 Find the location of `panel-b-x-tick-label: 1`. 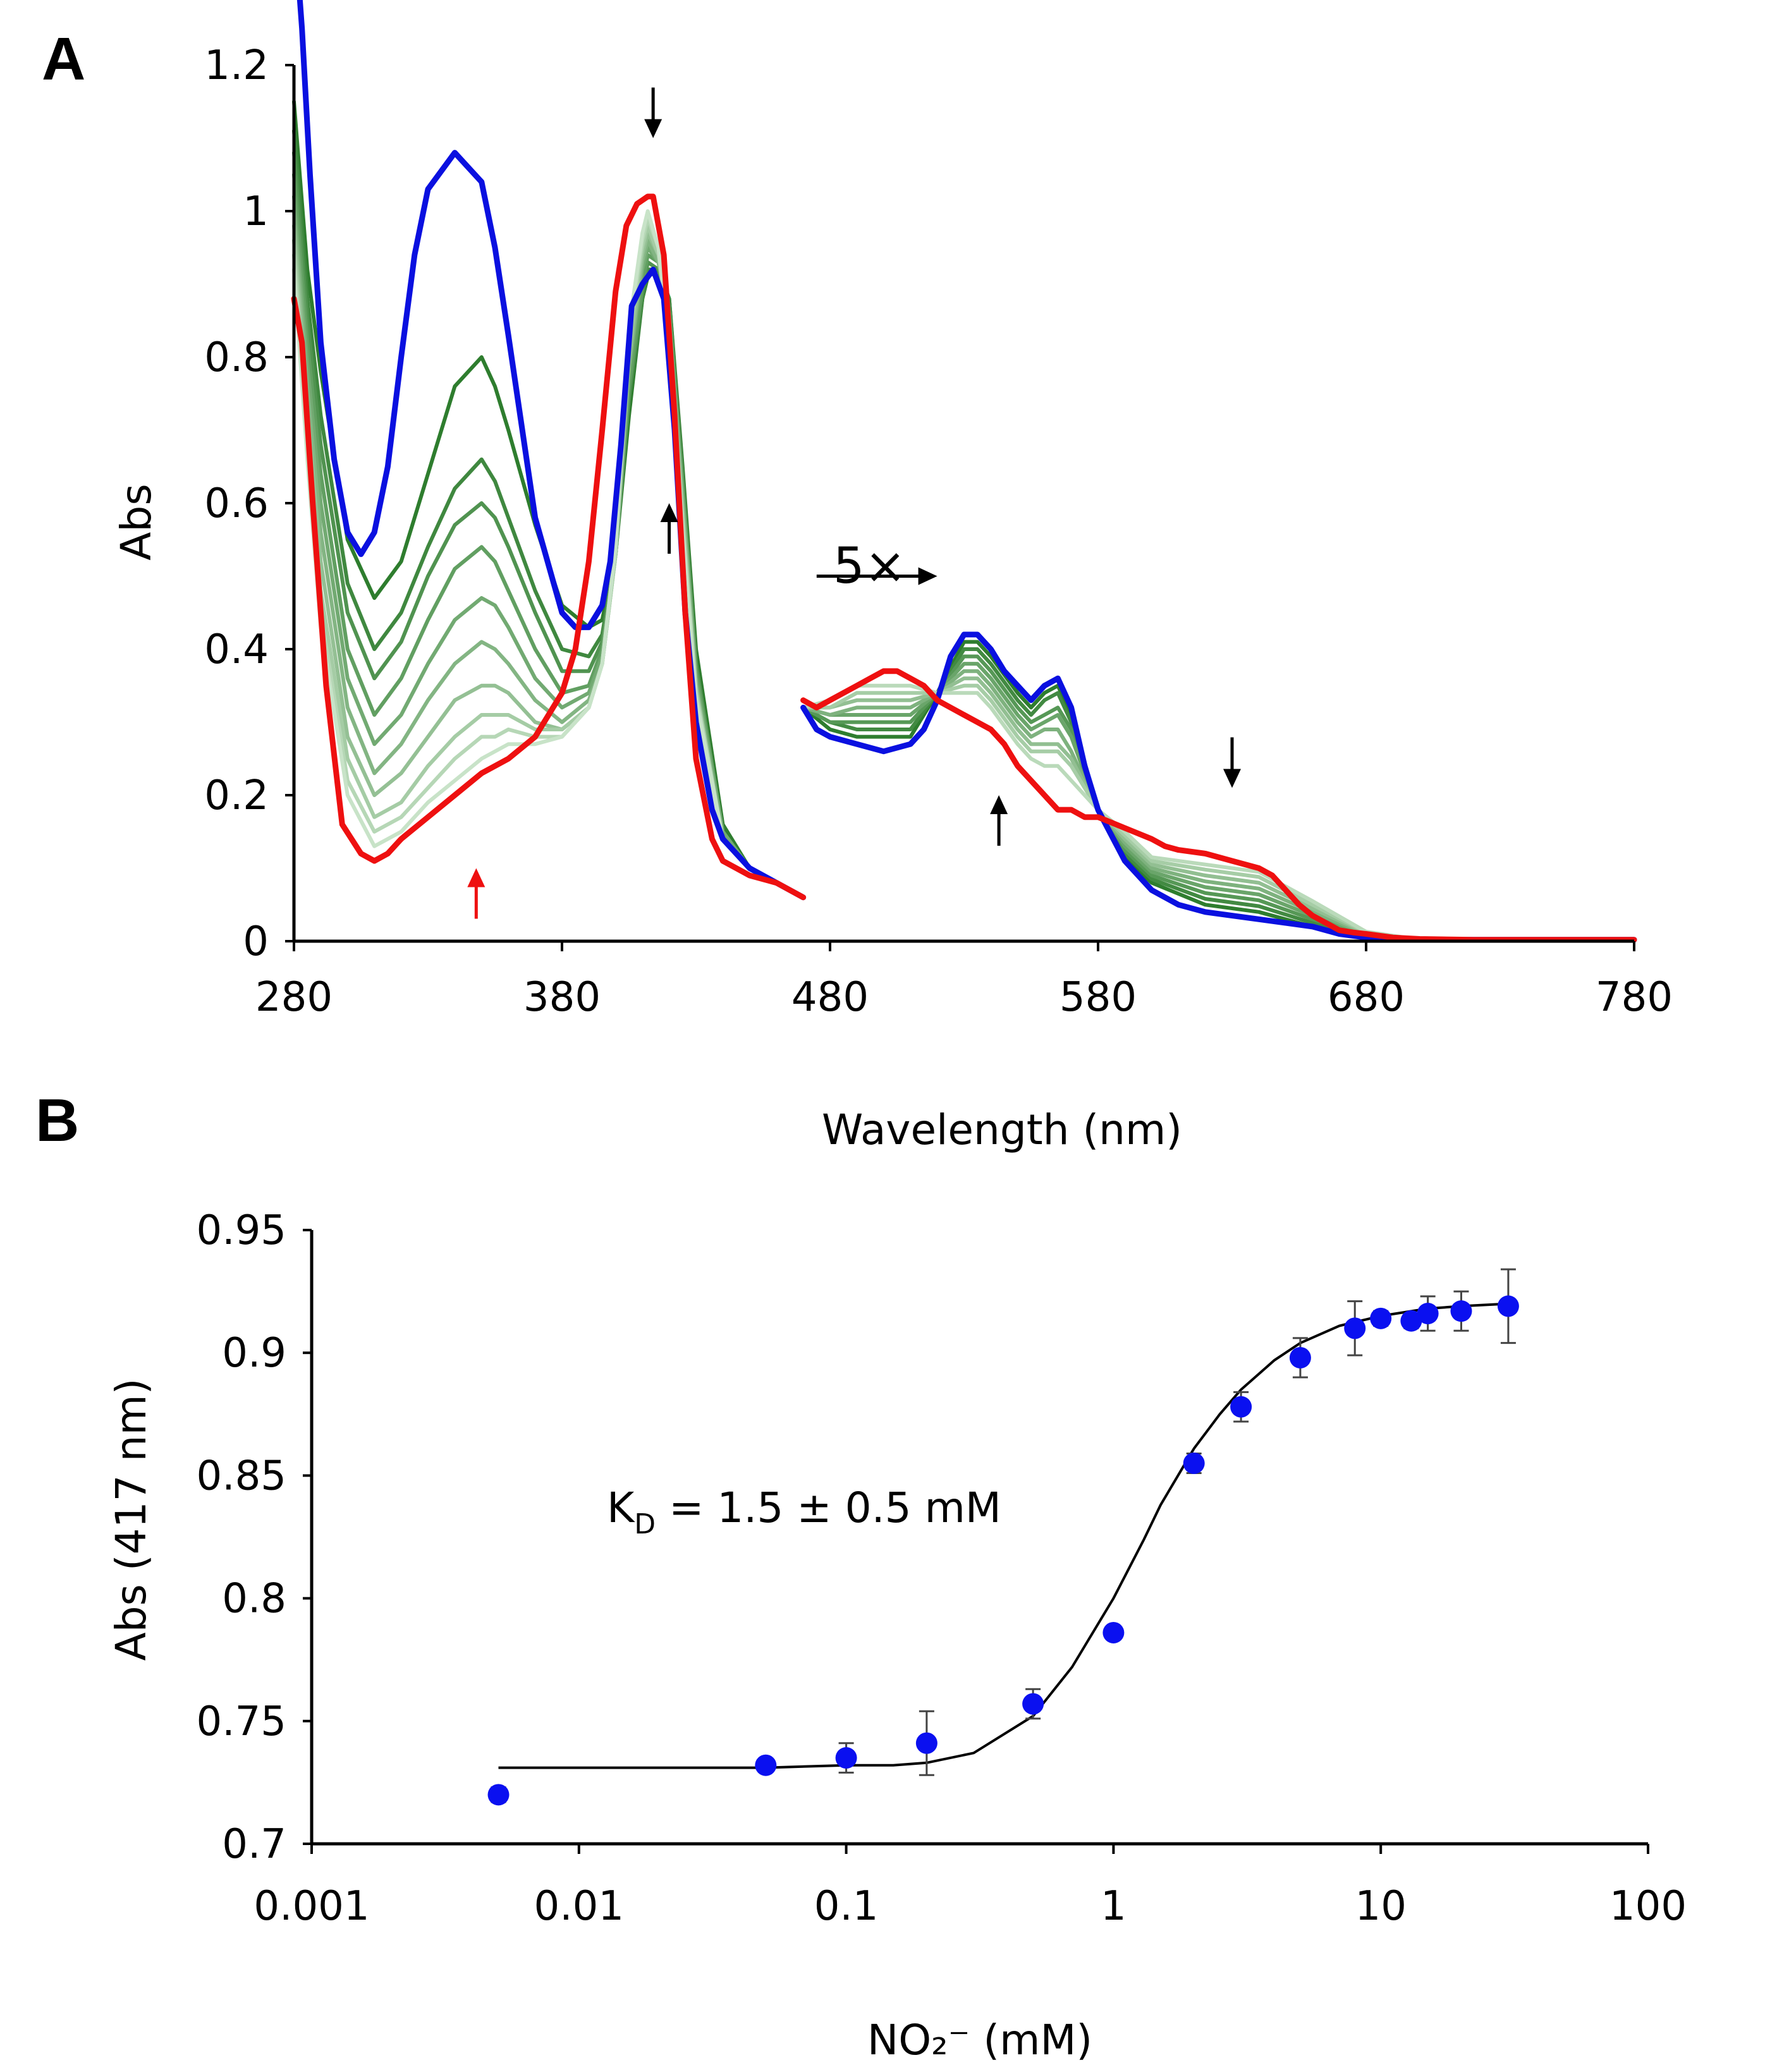

panel-b-x-tick-label: 1 is located at coordinates (1114, 1906).